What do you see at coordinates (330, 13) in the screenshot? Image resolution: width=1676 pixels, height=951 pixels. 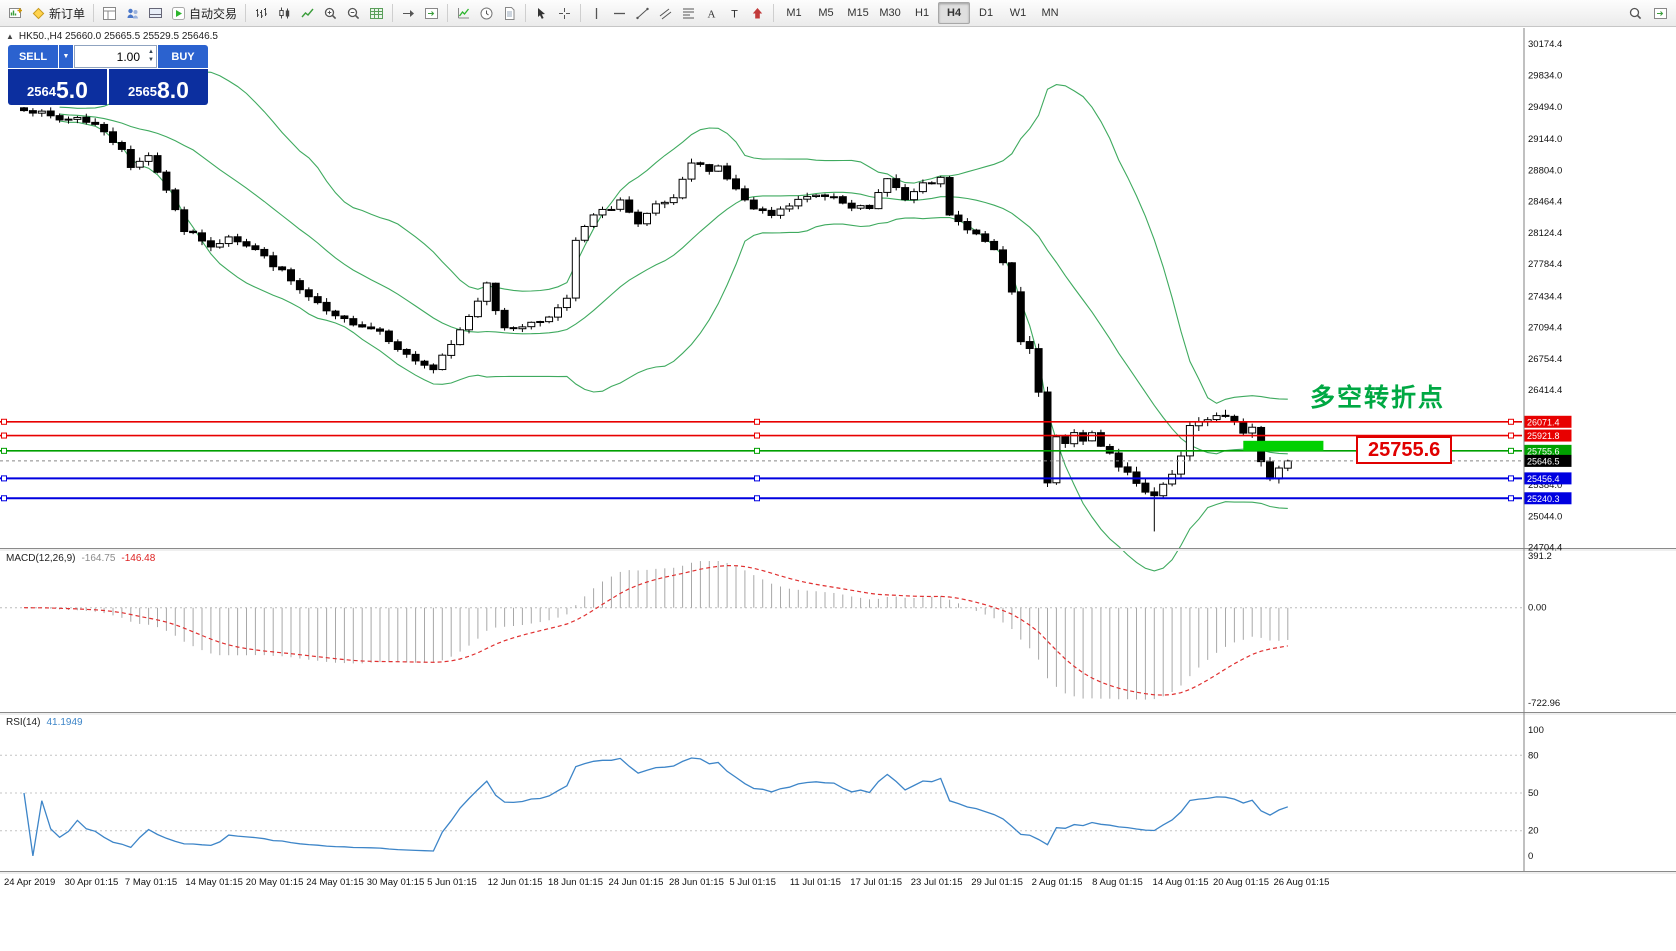 I see `zoom-in-button` at bounding box center [330, 13].